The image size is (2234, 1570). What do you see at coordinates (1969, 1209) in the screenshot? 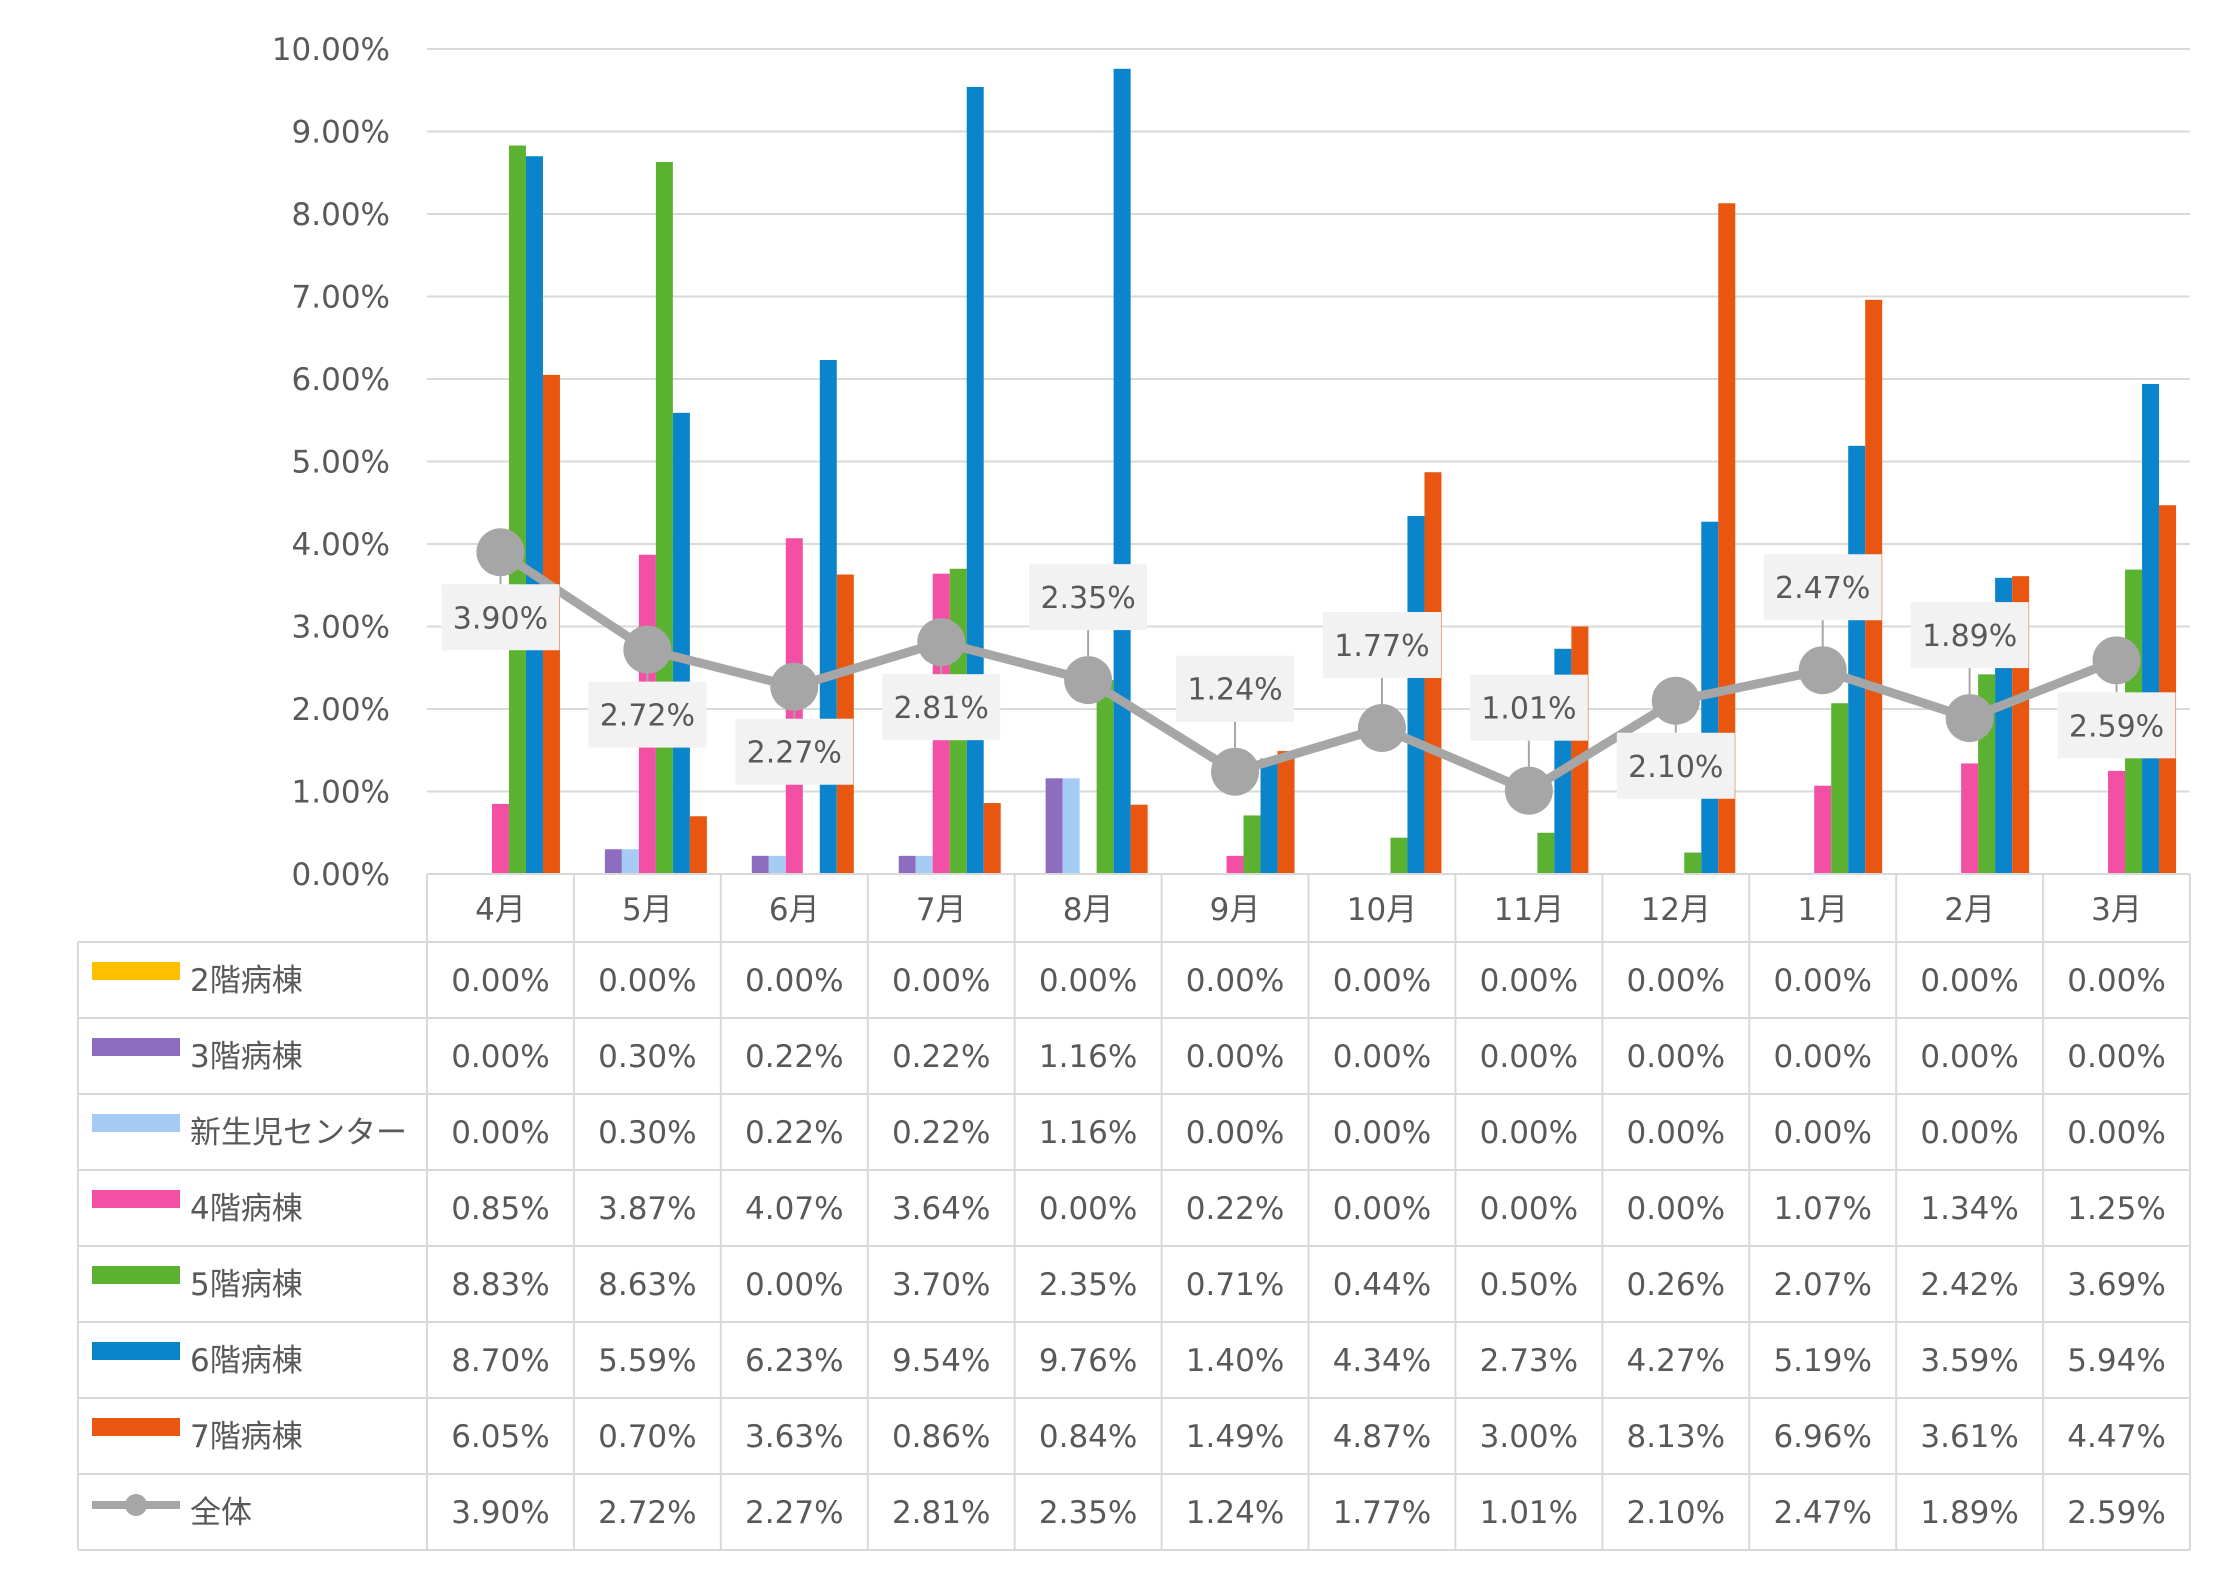
I see `table-cell: 1.34%` at bounding box center [1969, 1209].